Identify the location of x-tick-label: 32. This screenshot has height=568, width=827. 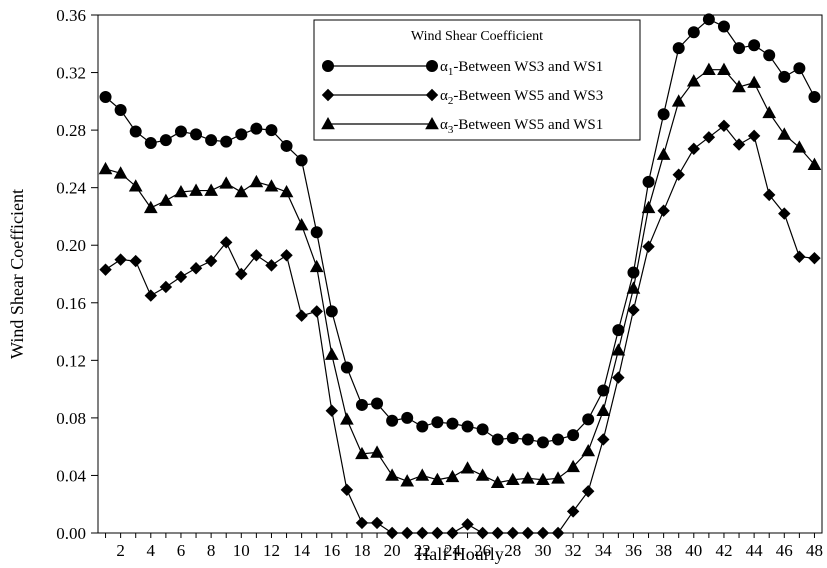
(573, 550).